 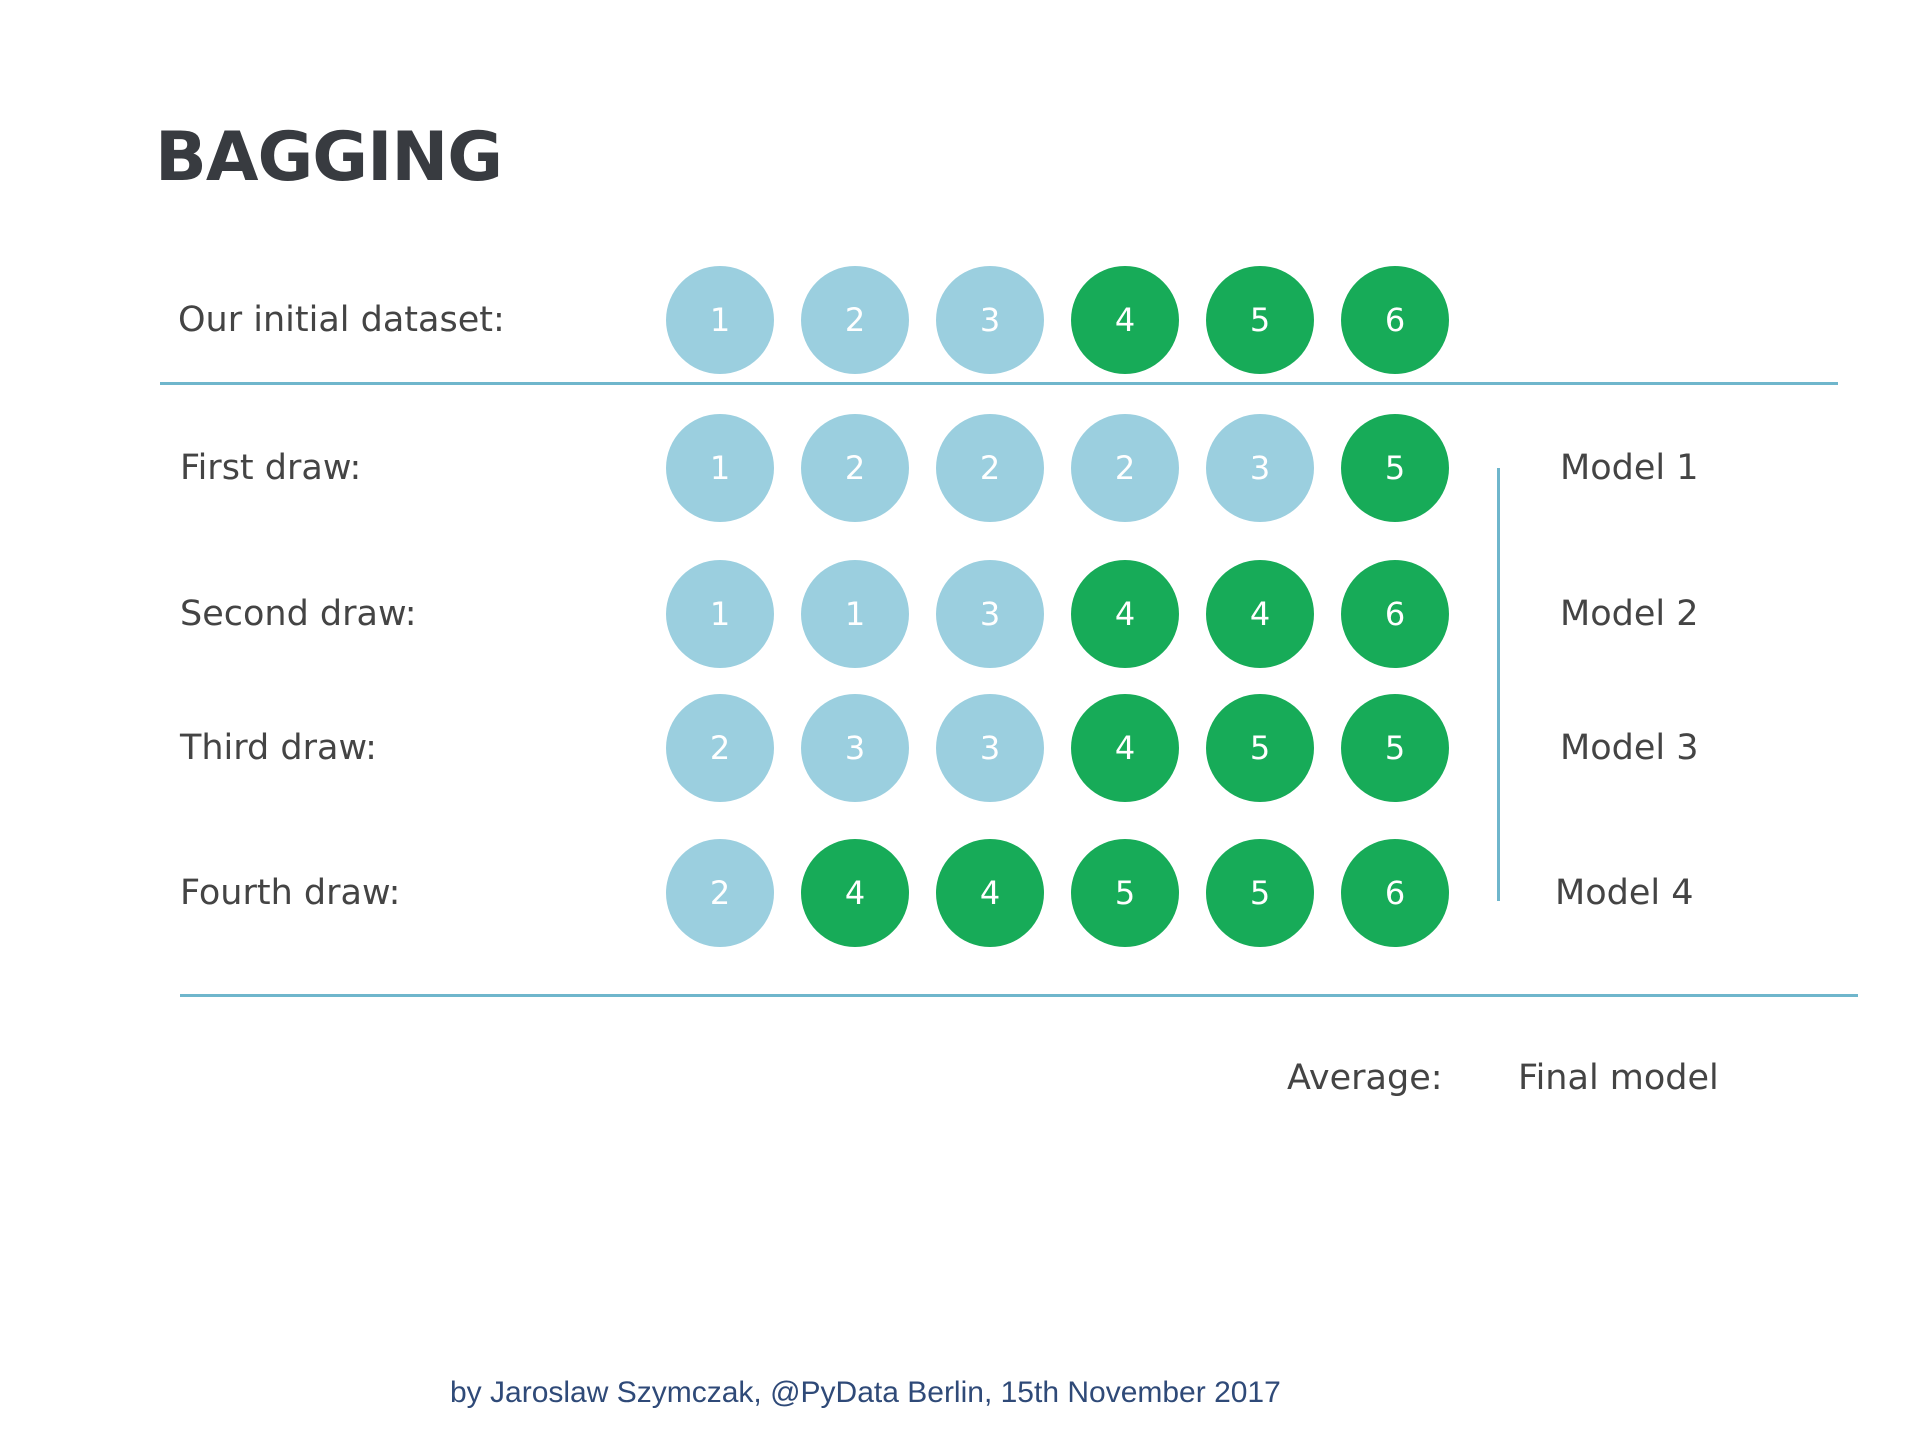 I want to click on slide-title: BAGGING, so click(x=329, y=157).